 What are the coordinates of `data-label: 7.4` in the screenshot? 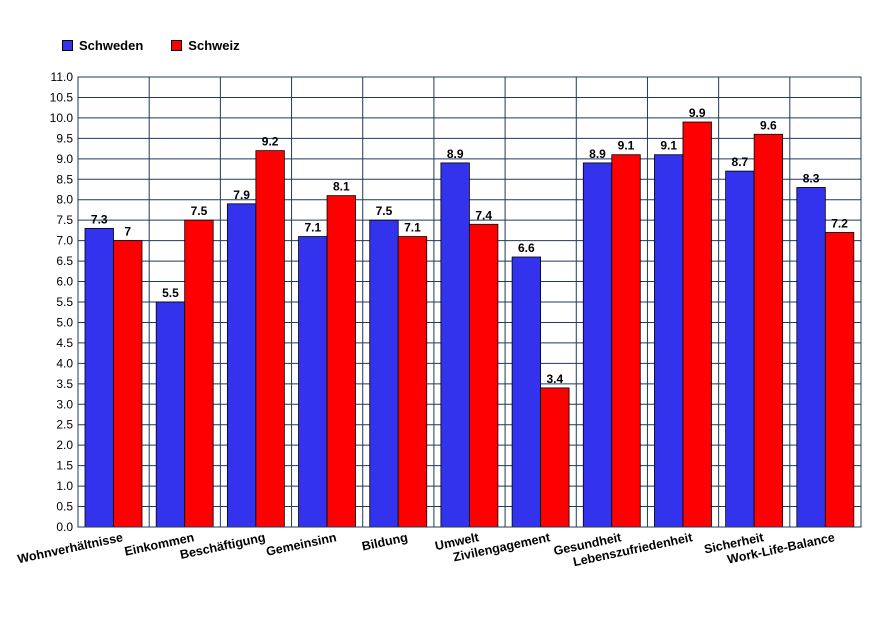 It's located at (483, 215).